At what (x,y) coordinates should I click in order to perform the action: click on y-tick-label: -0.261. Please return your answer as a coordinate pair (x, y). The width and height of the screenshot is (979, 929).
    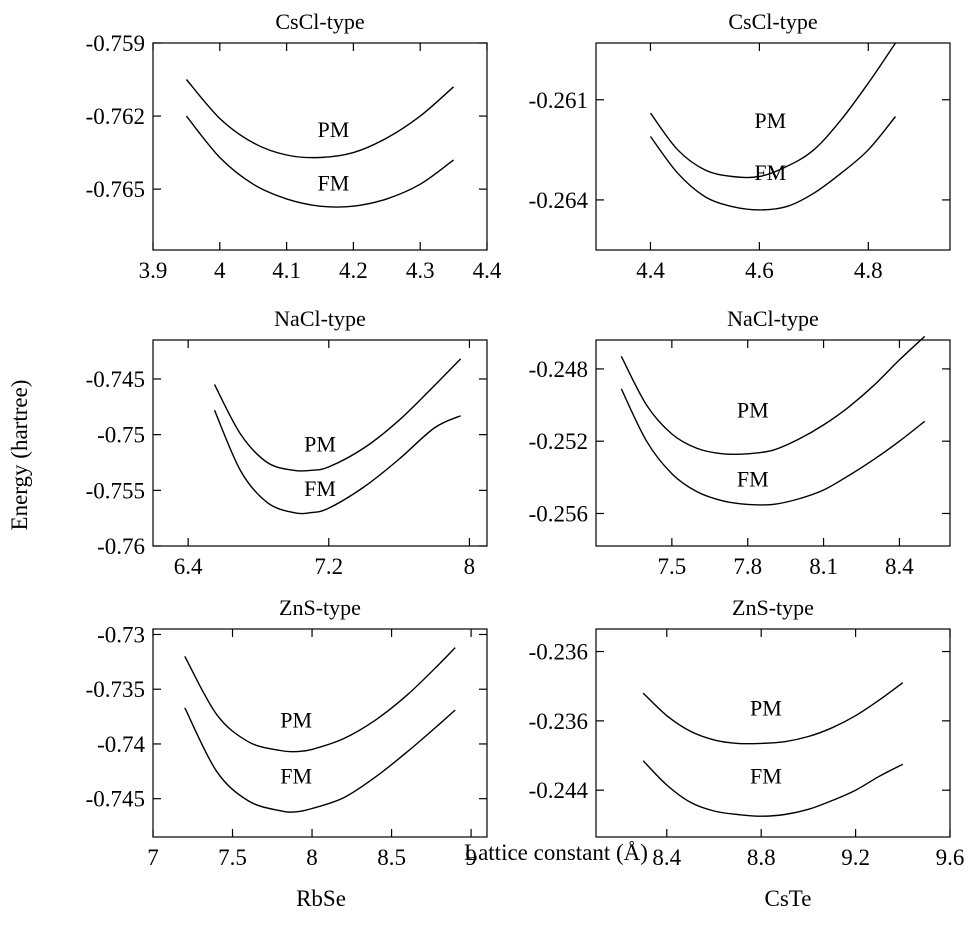
    Looking at the image, I should click on (558, 100).